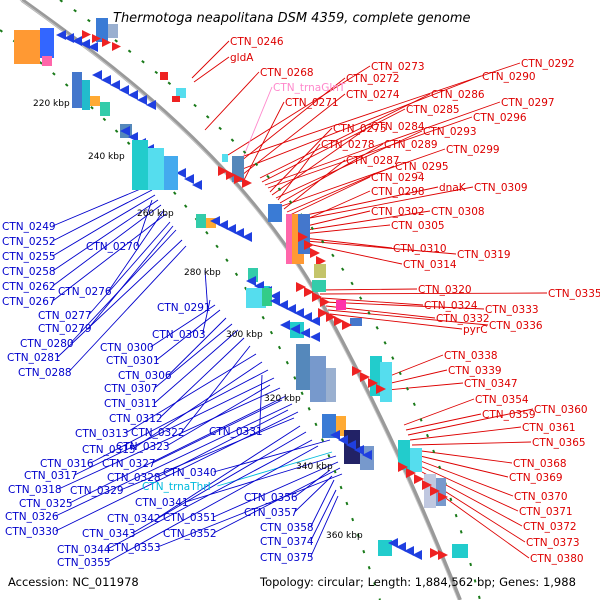  What do you see at coordinates (176, 487) in the screenshot?
I see `gene-label-ctn-trnathri: CTN_trnaThrI` at bounding box center [176, 487].